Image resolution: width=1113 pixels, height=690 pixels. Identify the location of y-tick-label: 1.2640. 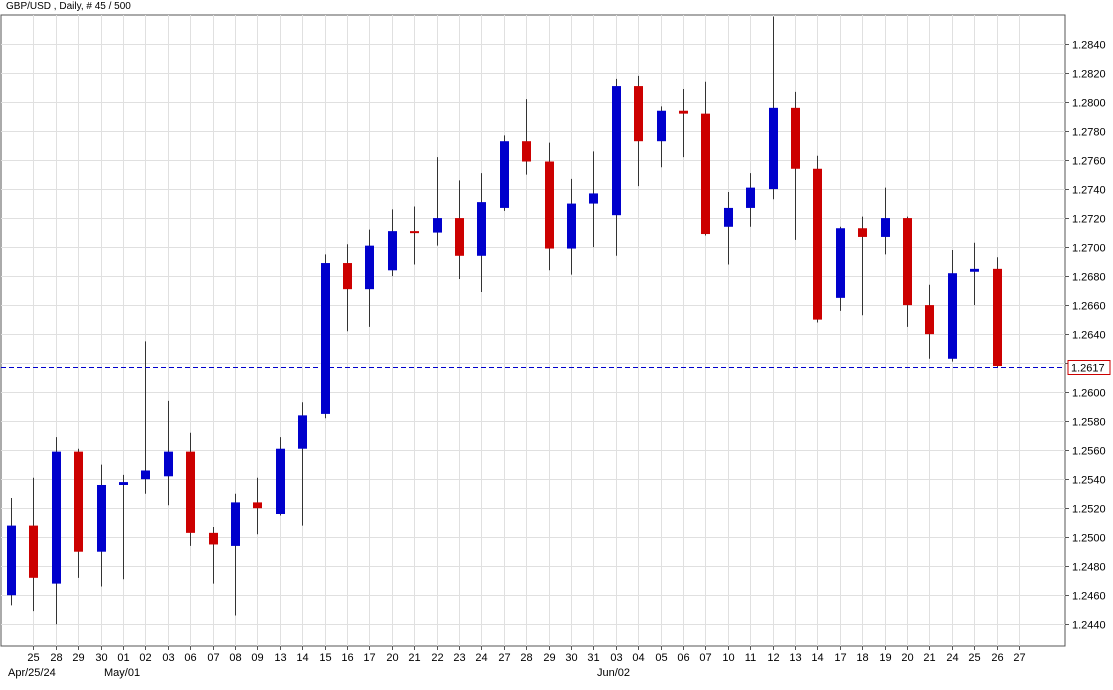
(1089, 336).